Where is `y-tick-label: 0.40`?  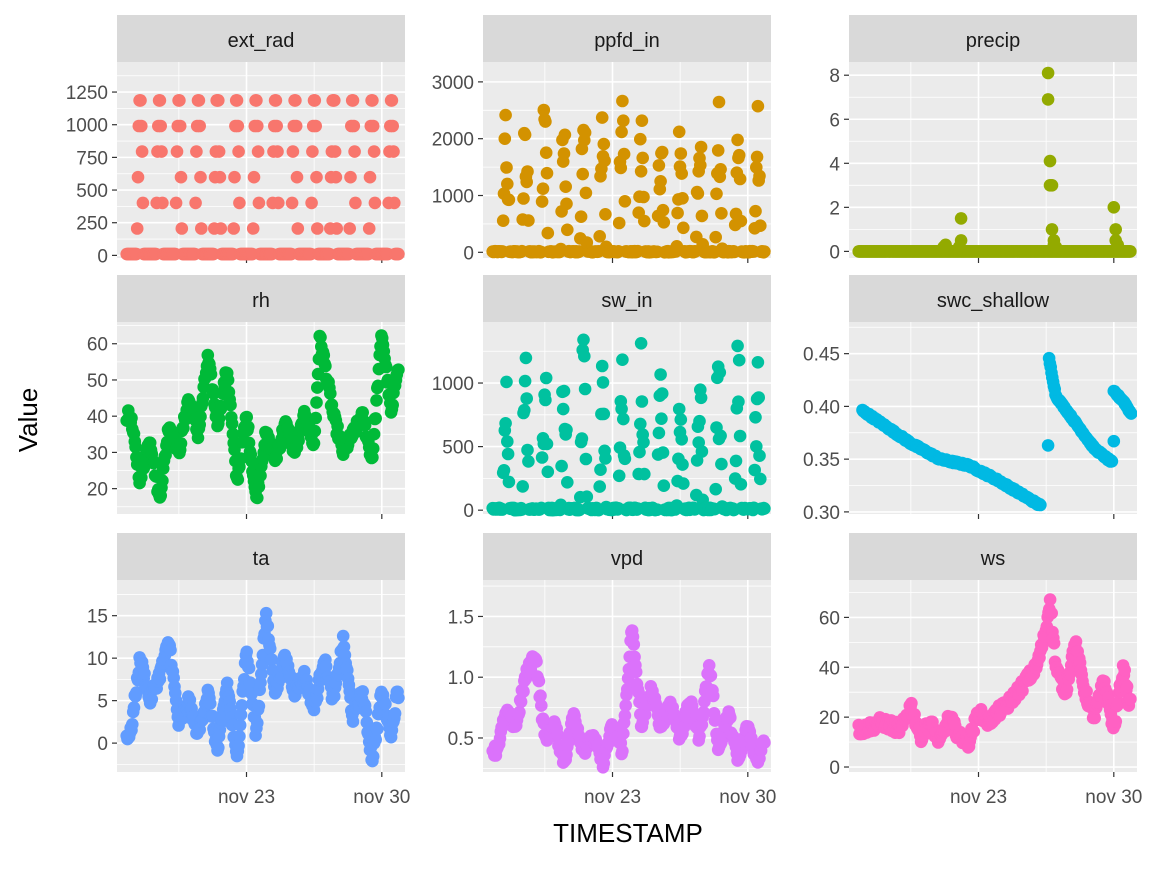 y-tick-label: 0.40 is located at coordinates (821, 407).